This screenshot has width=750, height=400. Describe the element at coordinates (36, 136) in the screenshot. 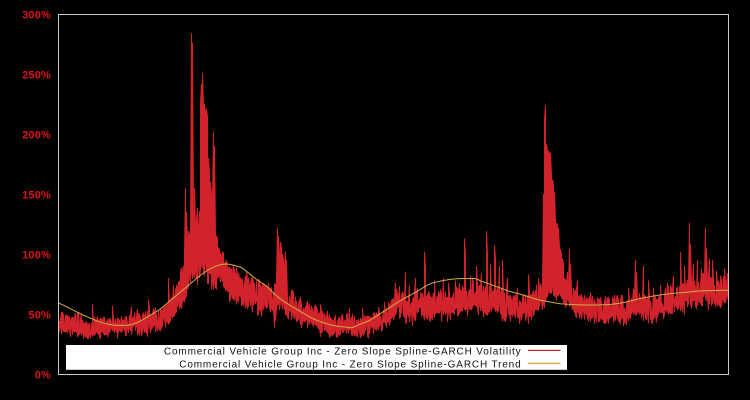

I see `svg-text: 200%` at that location.